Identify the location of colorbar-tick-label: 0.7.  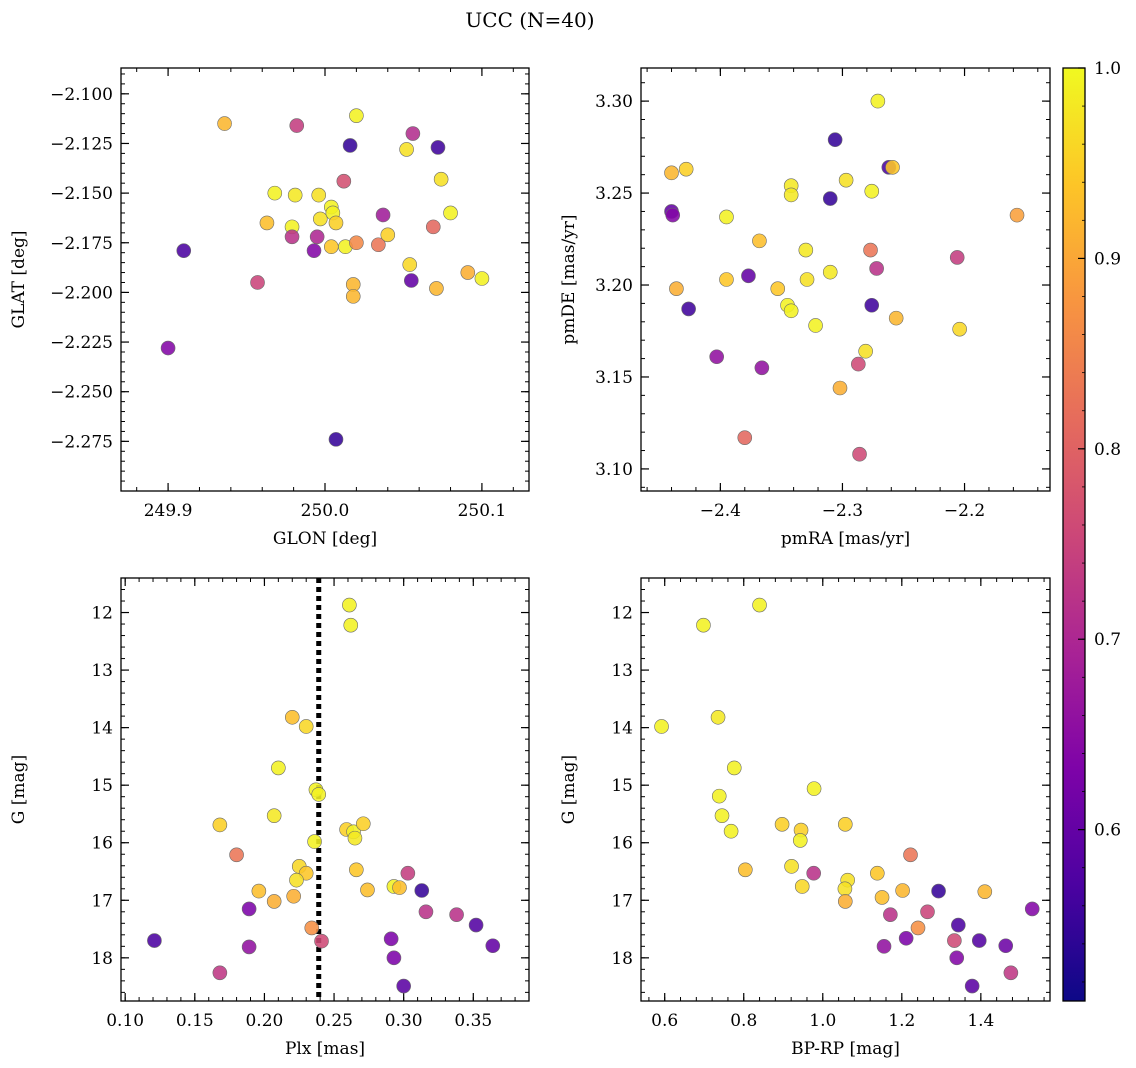
(1107, 640).